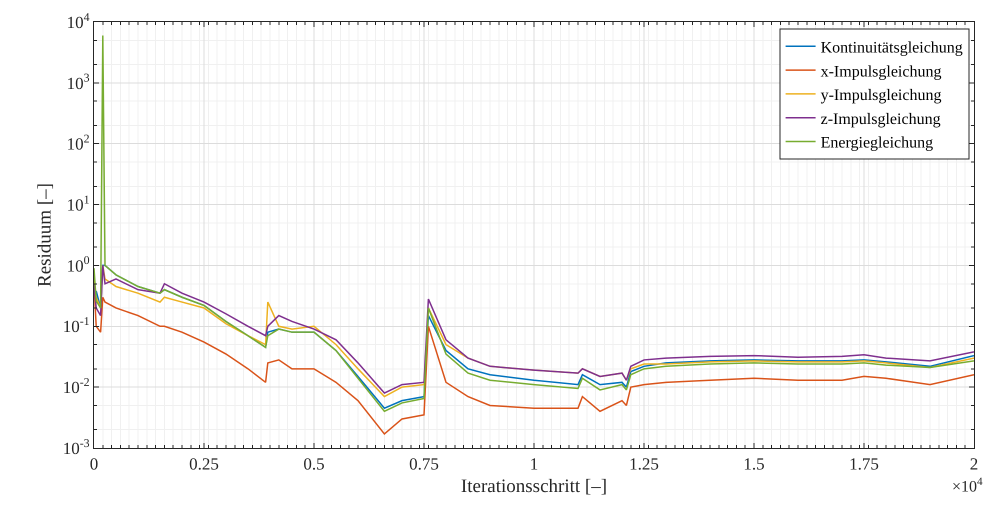  Describe the element at coordinates (76, 386) in the screenshot. I see `y-tick-label: 10$^{-2}$` at that location.